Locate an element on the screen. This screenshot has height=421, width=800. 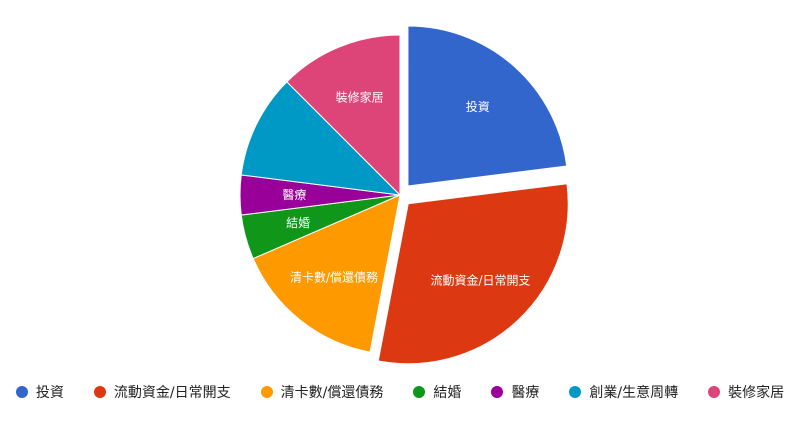
legend-label: 清卡數/償還債務 is located at coordinates (332, 393).